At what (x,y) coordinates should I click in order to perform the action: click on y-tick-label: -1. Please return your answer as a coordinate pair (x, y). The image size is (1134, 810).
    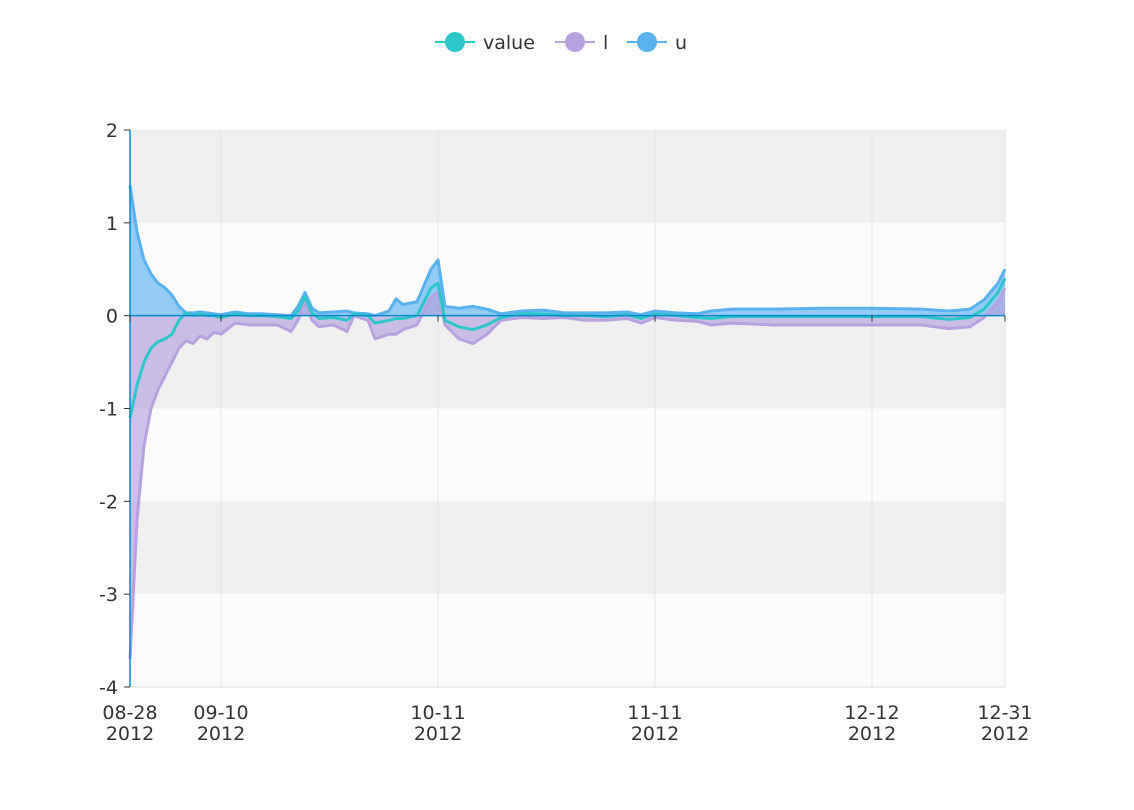
    Looking at the image, I should click on (108, 410).